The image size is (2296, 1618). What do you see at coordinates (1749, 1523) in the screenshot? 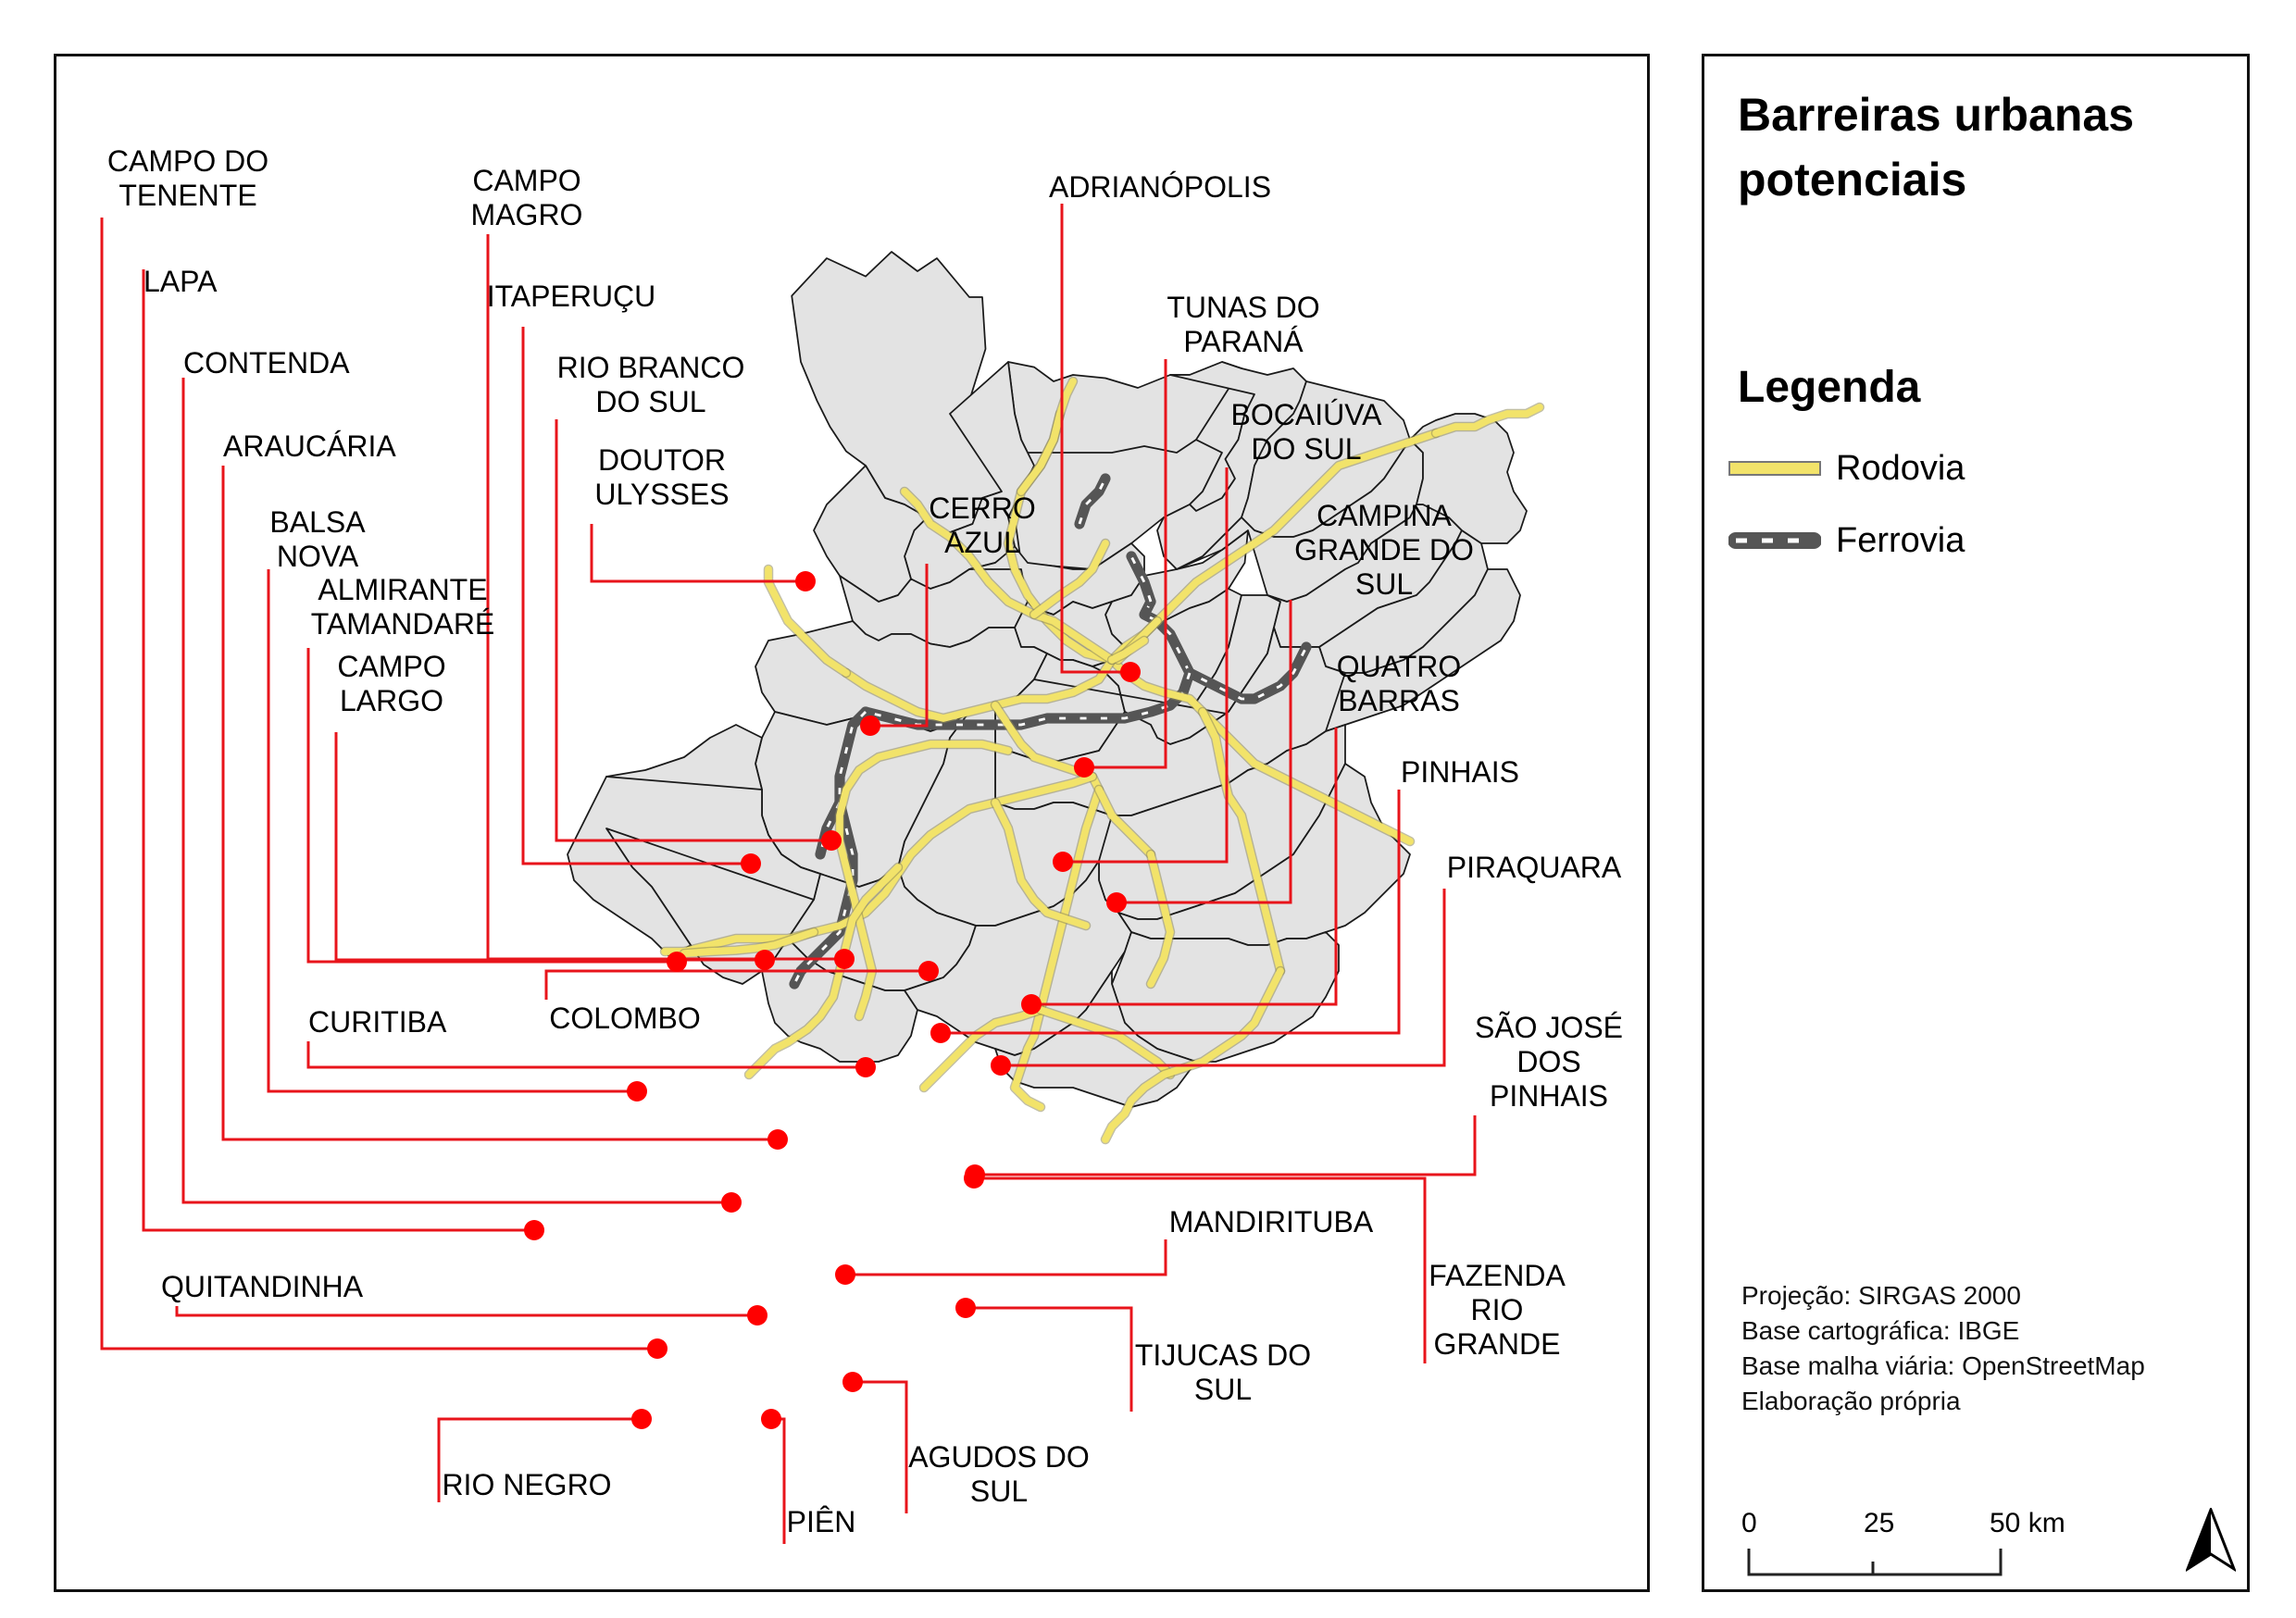
I see `scale-tick-0: 0` at bounding box center [1749, 1523].